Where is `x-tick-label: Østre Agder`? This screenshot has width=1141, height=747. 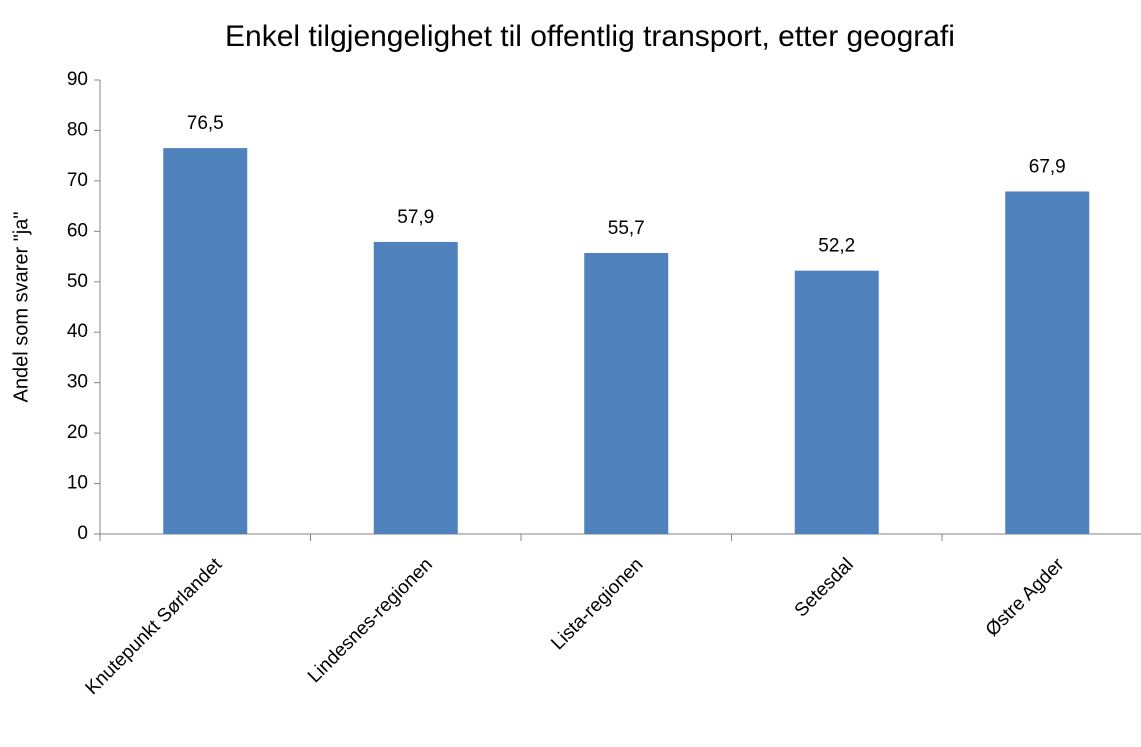 x-tick-label: Østre Agder is located at coordinates (1025, 597).